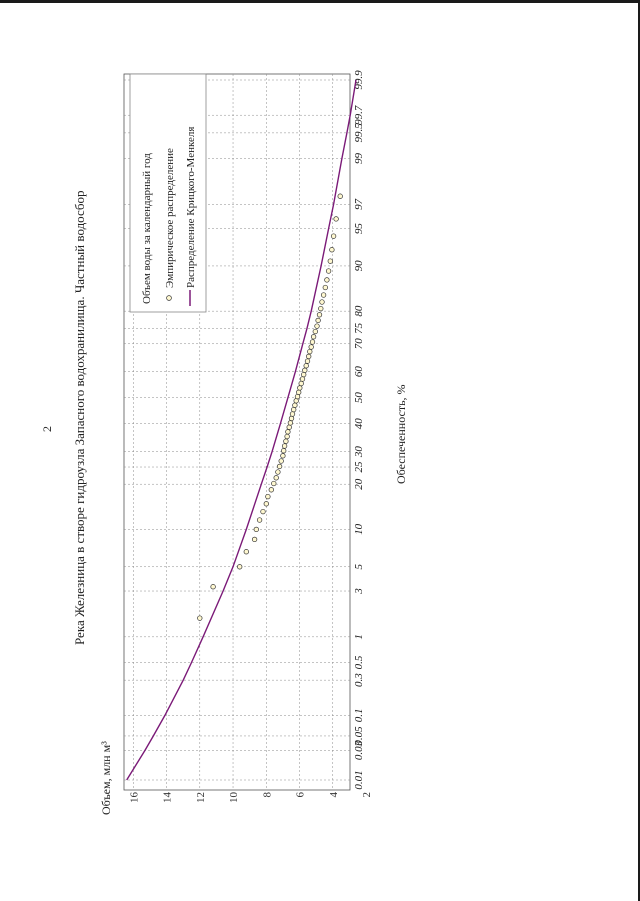 The image size is (640, 901). I want to click on x-tick-label: 0.1, so click(359, 715).